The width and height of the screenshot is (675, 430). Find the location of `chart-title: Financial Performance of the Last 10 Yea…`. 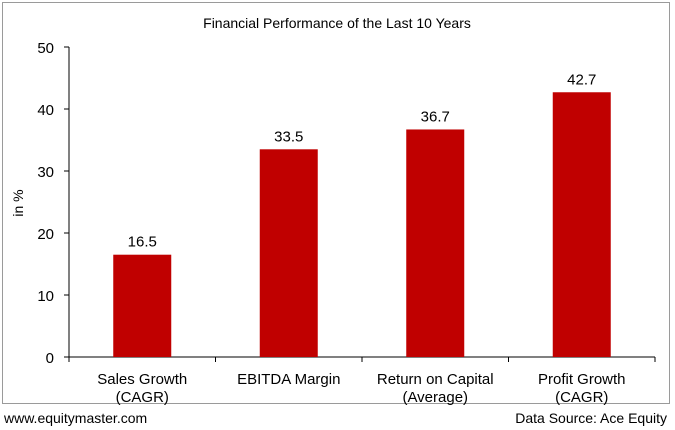

chart-title: Financial Performance of the Last 10 Yea… is located at coordinates (337, 23).